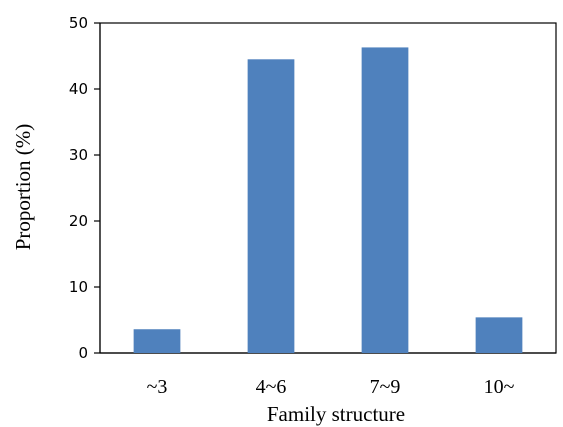 This screenshot has width=563, height=427. What do you see at coordinates (23, 187) in the screenshot?
I see `y-axis-title: Proportion (%)` at bounding box center [23, 187].